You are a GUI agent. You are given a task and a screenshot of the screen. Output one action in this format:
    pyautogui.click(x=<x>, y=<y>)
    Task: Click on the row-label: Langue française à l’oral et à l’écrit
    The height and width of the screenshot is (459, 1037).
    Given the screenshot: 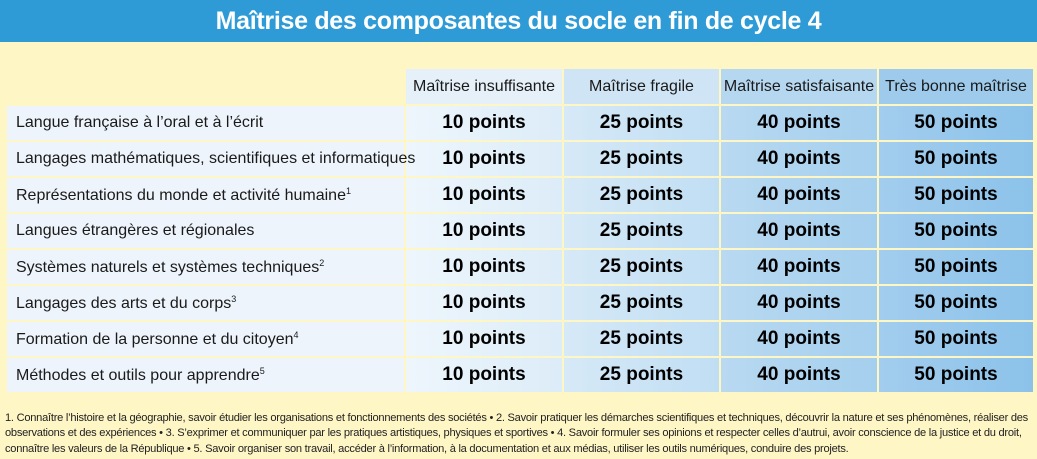 What is the action you would take?
    pyautogui.click(x=205, y=122)
    